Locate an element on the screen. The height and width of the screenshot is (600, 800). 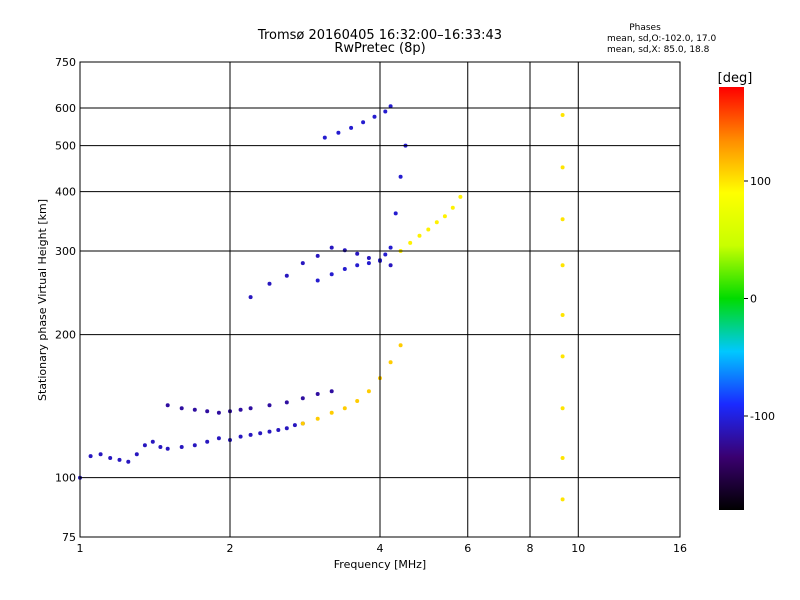
chart-subtitle: RwPretec (8p) is located at coordinates (379, 48).